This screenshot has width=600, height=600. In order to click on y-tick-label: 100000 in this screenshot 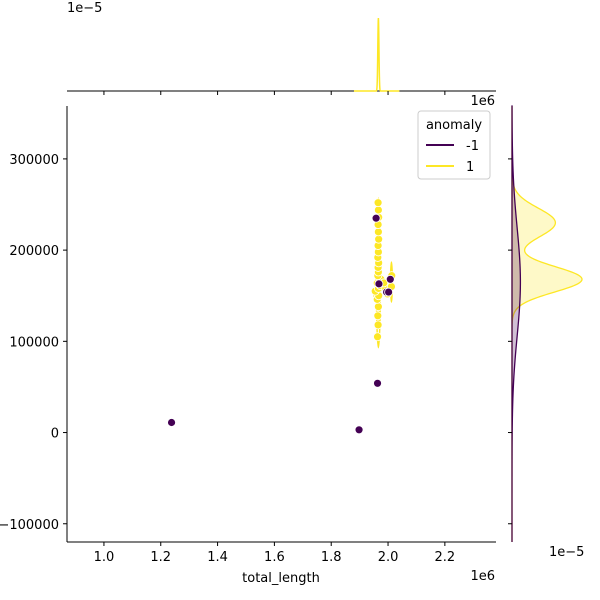, I will do `click(34, 342)`.